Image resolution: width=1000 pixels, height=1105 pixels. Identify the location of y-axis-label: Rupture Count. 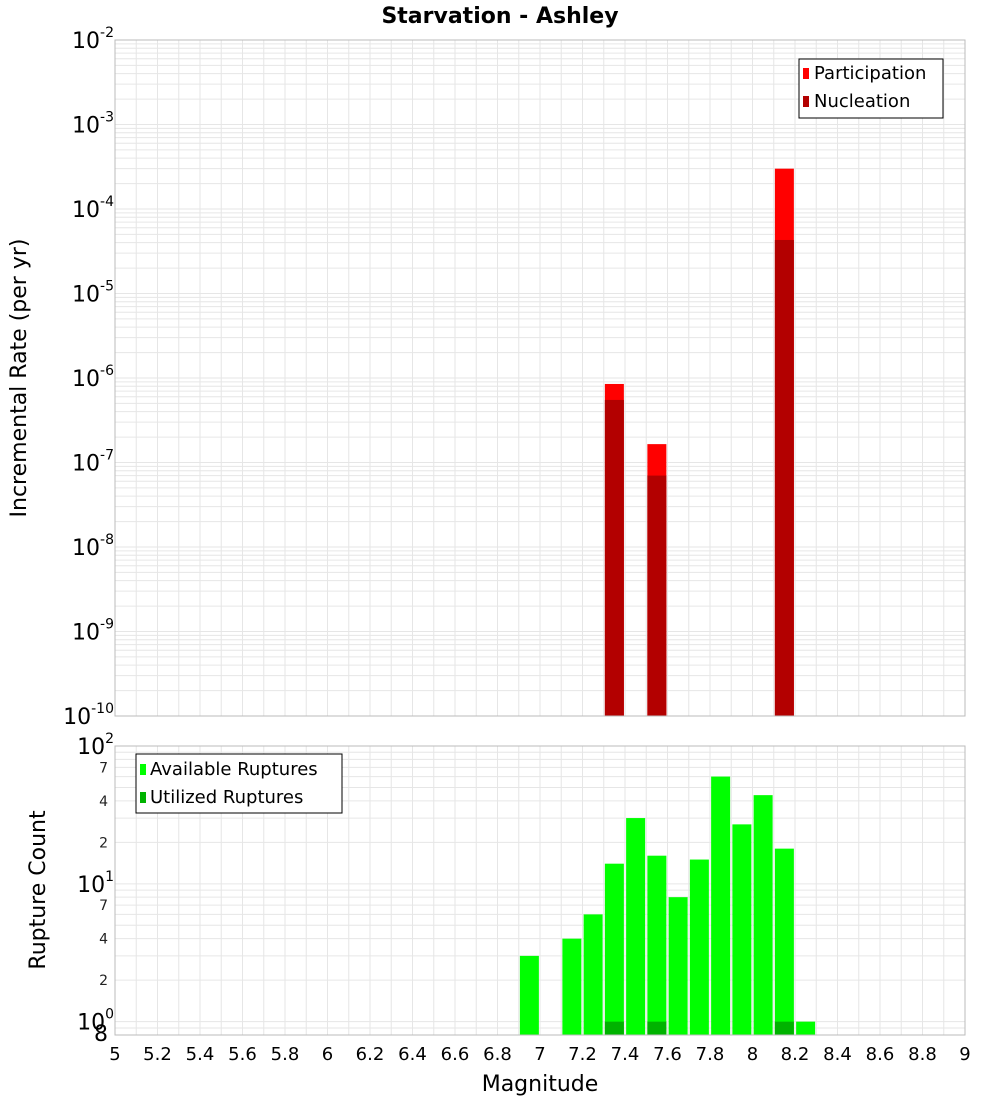
(38, 890).